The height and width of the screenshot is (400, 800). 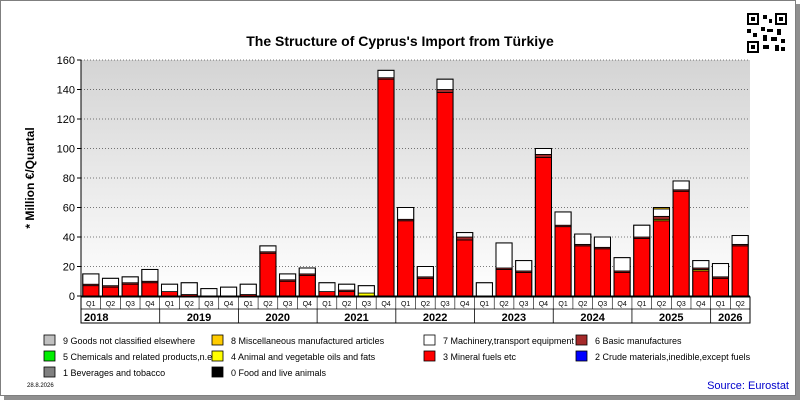 What do you see at coordinates (69, 179) in the screenshot?
I see `y-axis-ticks: 0 20 40 60 80 100 120 140 160` at bounding box center [69, 179].